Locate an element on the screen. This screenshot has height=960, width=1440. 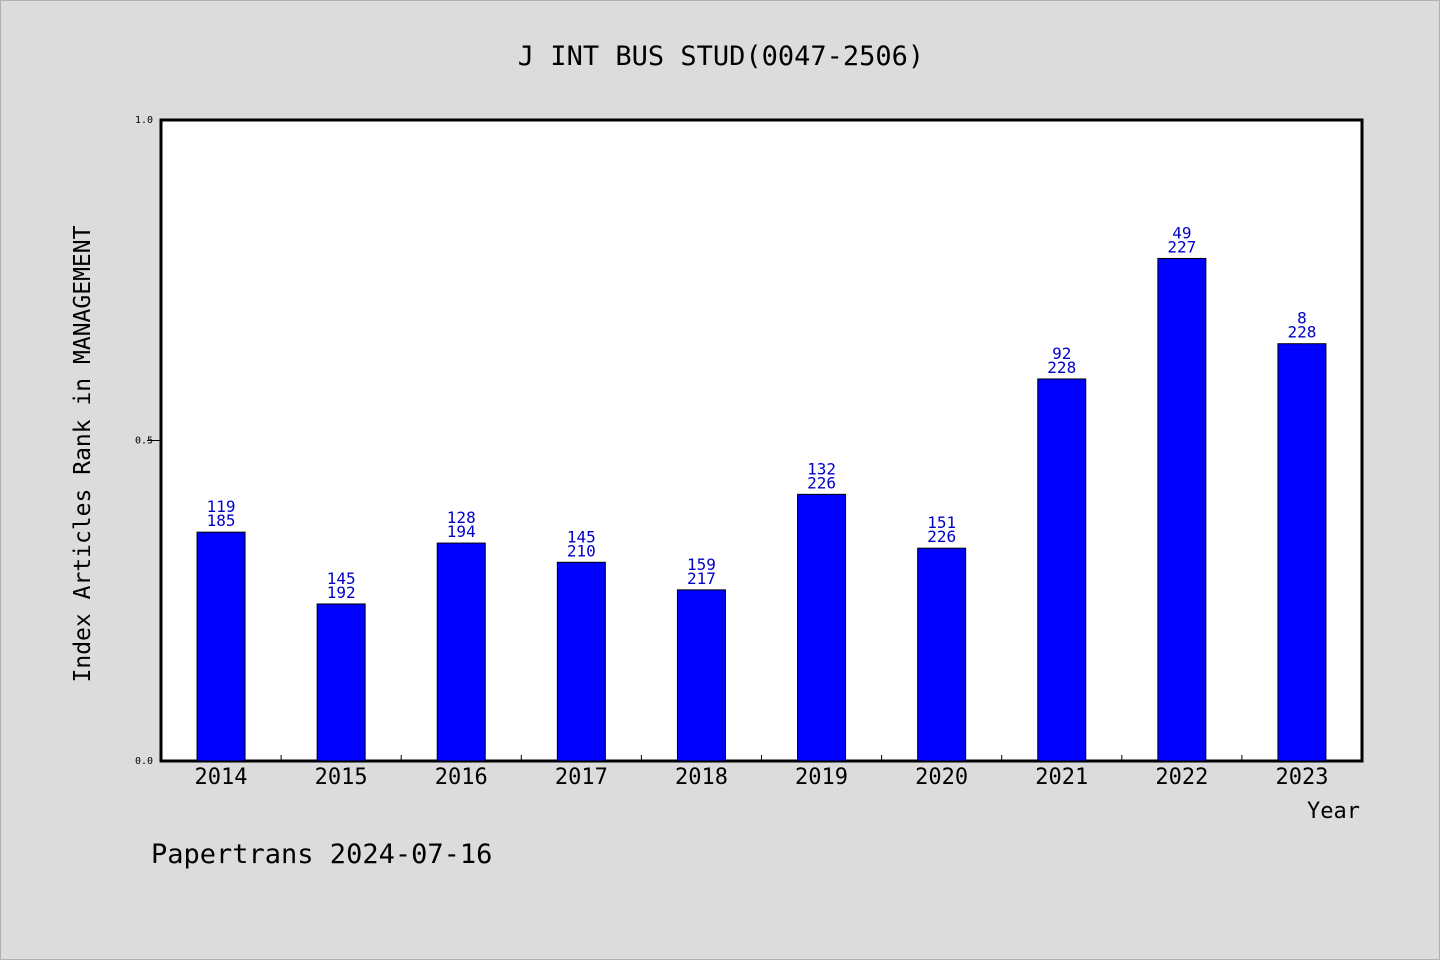
rank-label-2021: 92 is located at coordinates (1061, 353).